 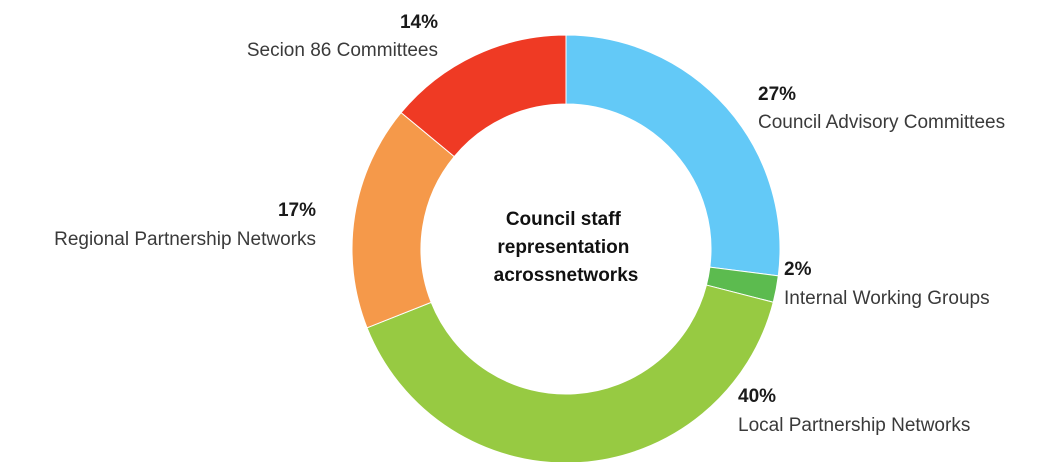 What do you see at coordinates (566, 275) in the screenshot?
I see `center-label-line-3: acrossnetworks` at bounding box center [566, 275].